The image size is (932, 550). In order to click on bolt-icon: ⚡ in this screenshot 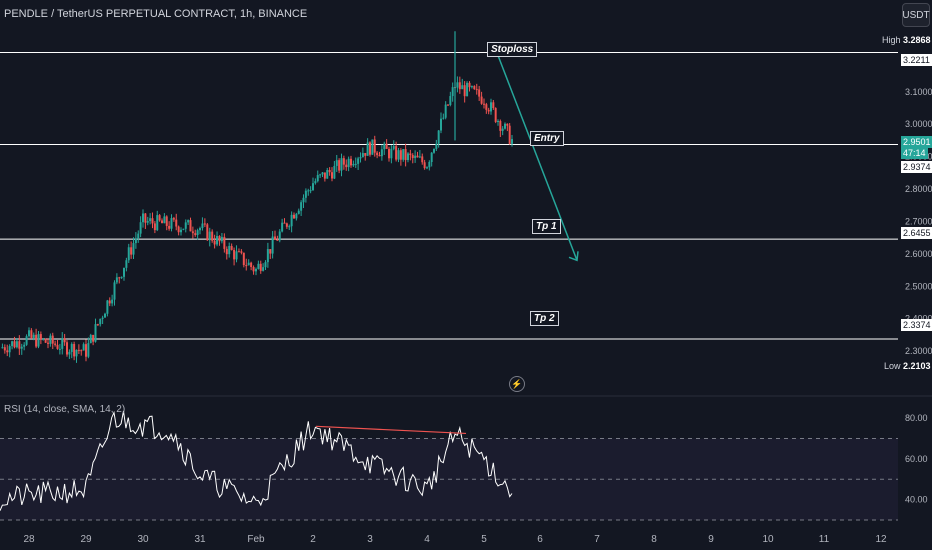, I will do `click(517, 384)`.